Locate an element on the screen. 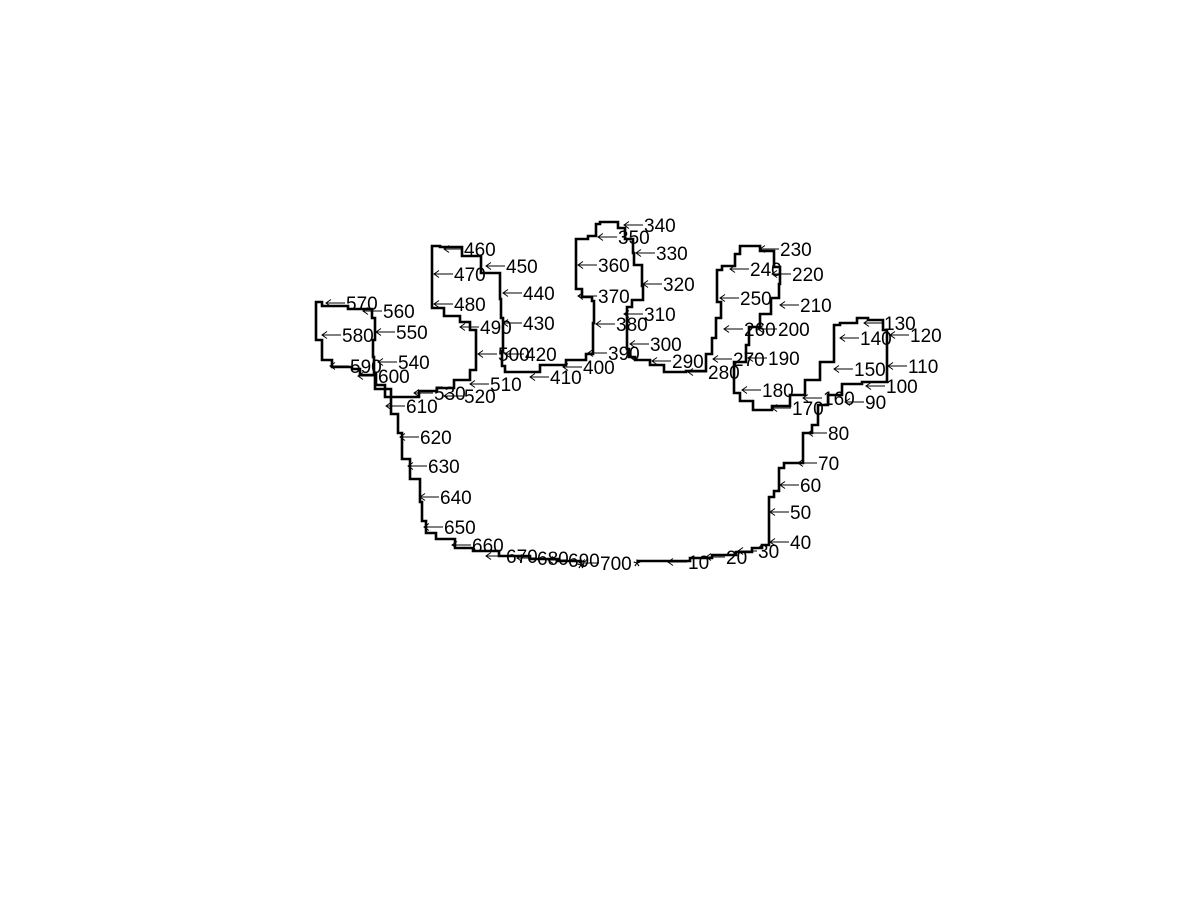 The width and height of the screenshot is (1200, 900). point-label-240: 240 is located at coordinates (766, 270).